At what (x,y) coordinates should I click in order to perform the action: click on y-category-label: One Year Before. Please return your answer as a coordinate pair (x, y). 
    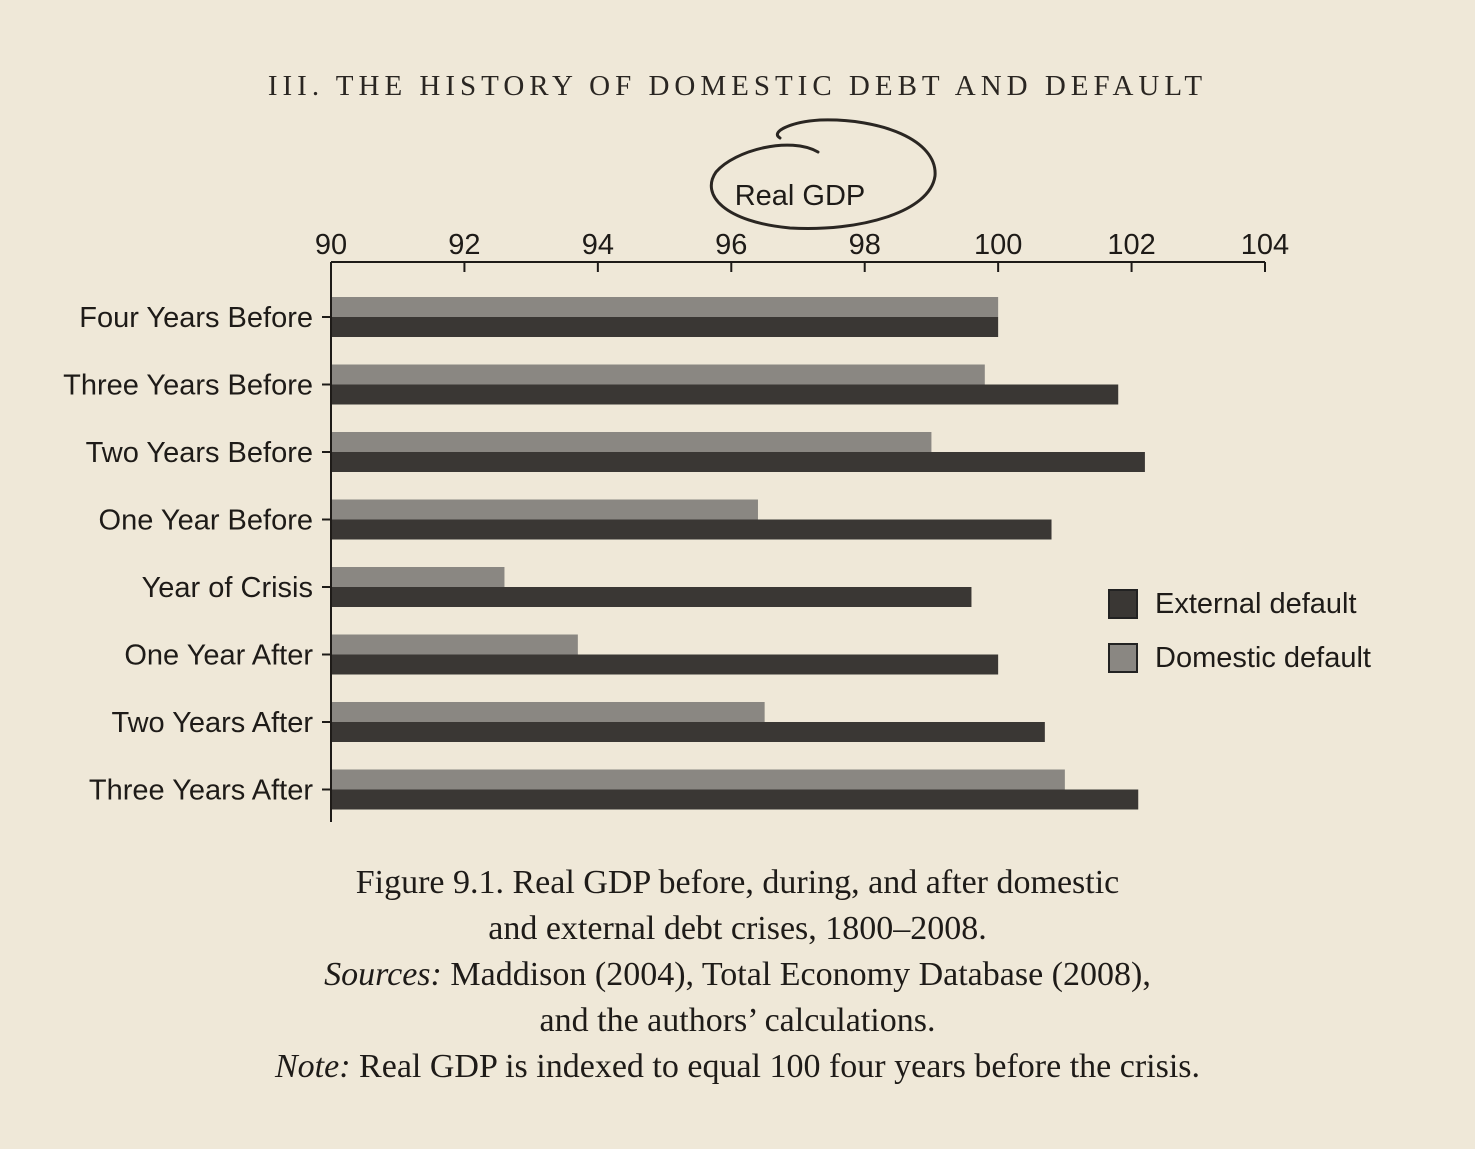
    Looking at the image, I should click on (206, 521).